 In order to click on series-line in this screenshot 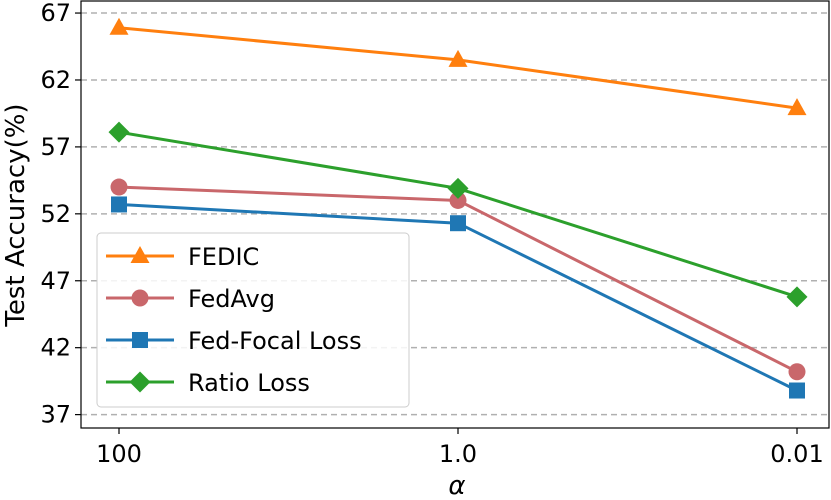, I will do `click(458, 68)`.